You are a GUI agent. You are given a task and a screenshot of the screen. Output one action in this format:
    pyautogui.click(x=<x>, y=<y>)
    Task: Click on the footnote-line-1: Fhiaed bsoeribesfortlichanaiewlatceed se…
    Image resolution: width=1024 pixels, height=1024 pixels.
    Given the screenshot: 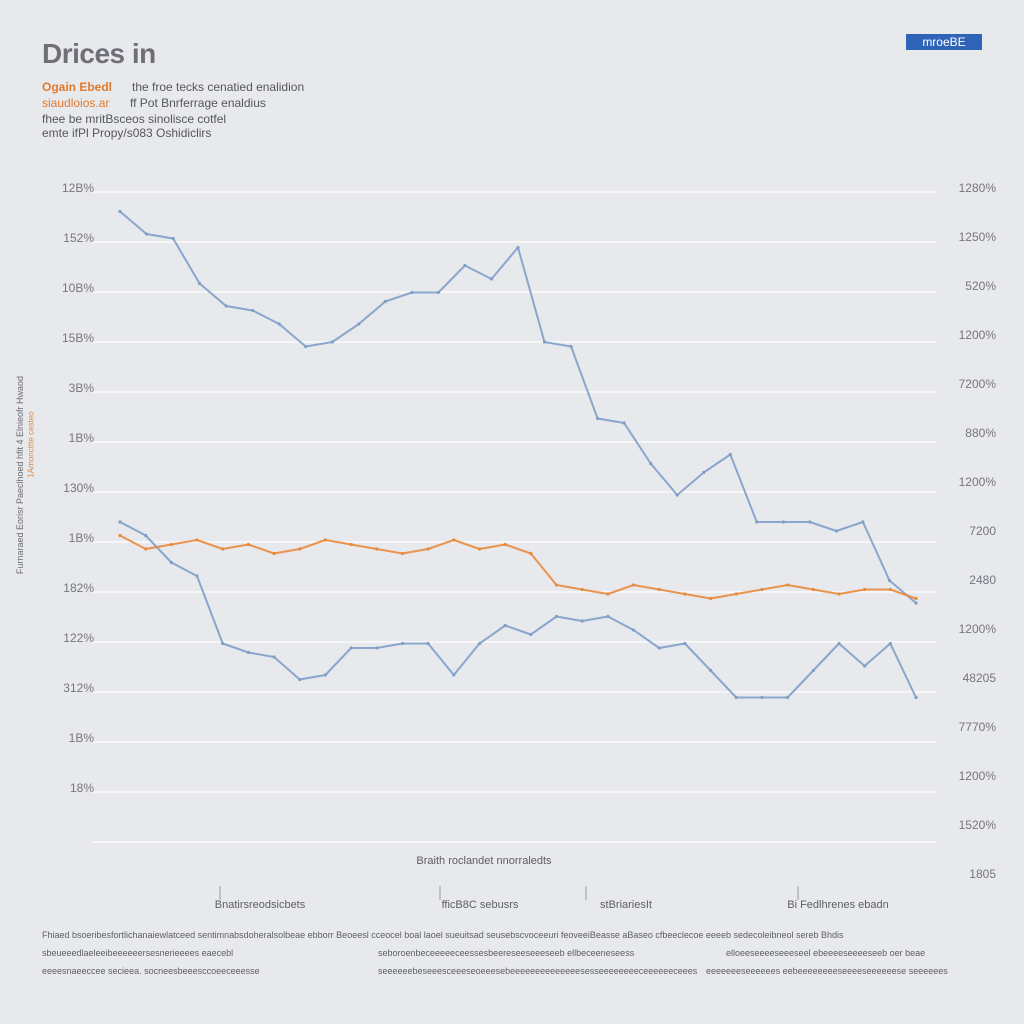 What is the action you would take?
    pyautogui.click(x=443, y=935)
    